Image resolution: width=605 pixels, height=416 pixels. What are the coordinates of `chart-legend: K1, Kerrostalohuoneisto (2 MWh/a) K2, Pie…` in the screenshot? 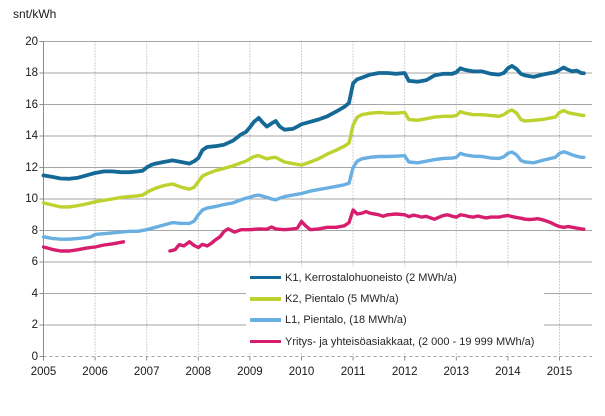 It's located at (395, 310).